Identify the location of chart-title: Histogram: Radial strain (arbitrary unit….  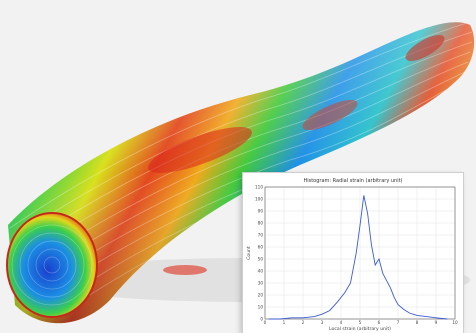
(352, 181).